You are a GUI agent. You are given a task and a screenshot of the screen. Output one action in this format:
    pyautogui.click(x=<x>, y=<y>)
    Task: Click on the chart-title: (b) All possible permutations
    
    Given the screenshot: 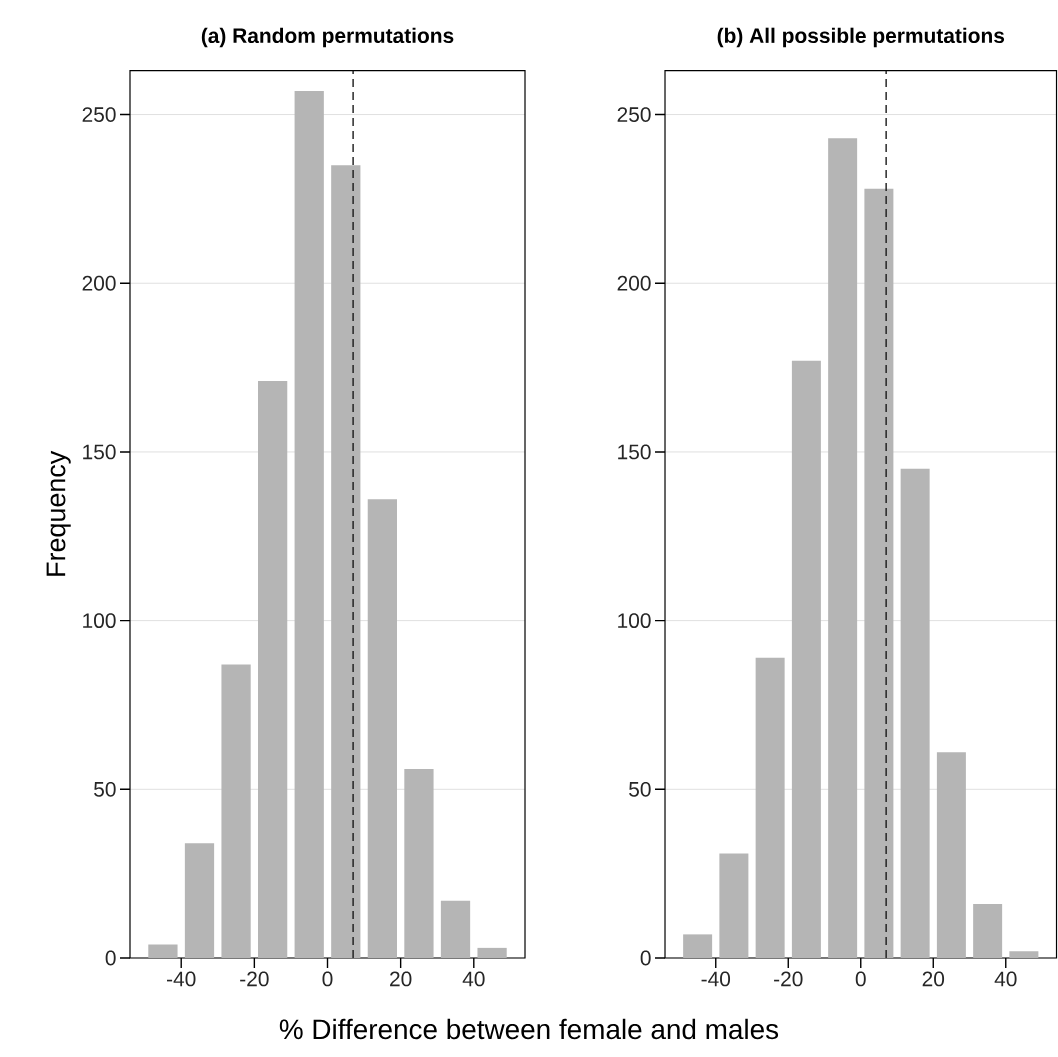 What is the action you would take?
    pyautogui.click(x=861, y=37)
    